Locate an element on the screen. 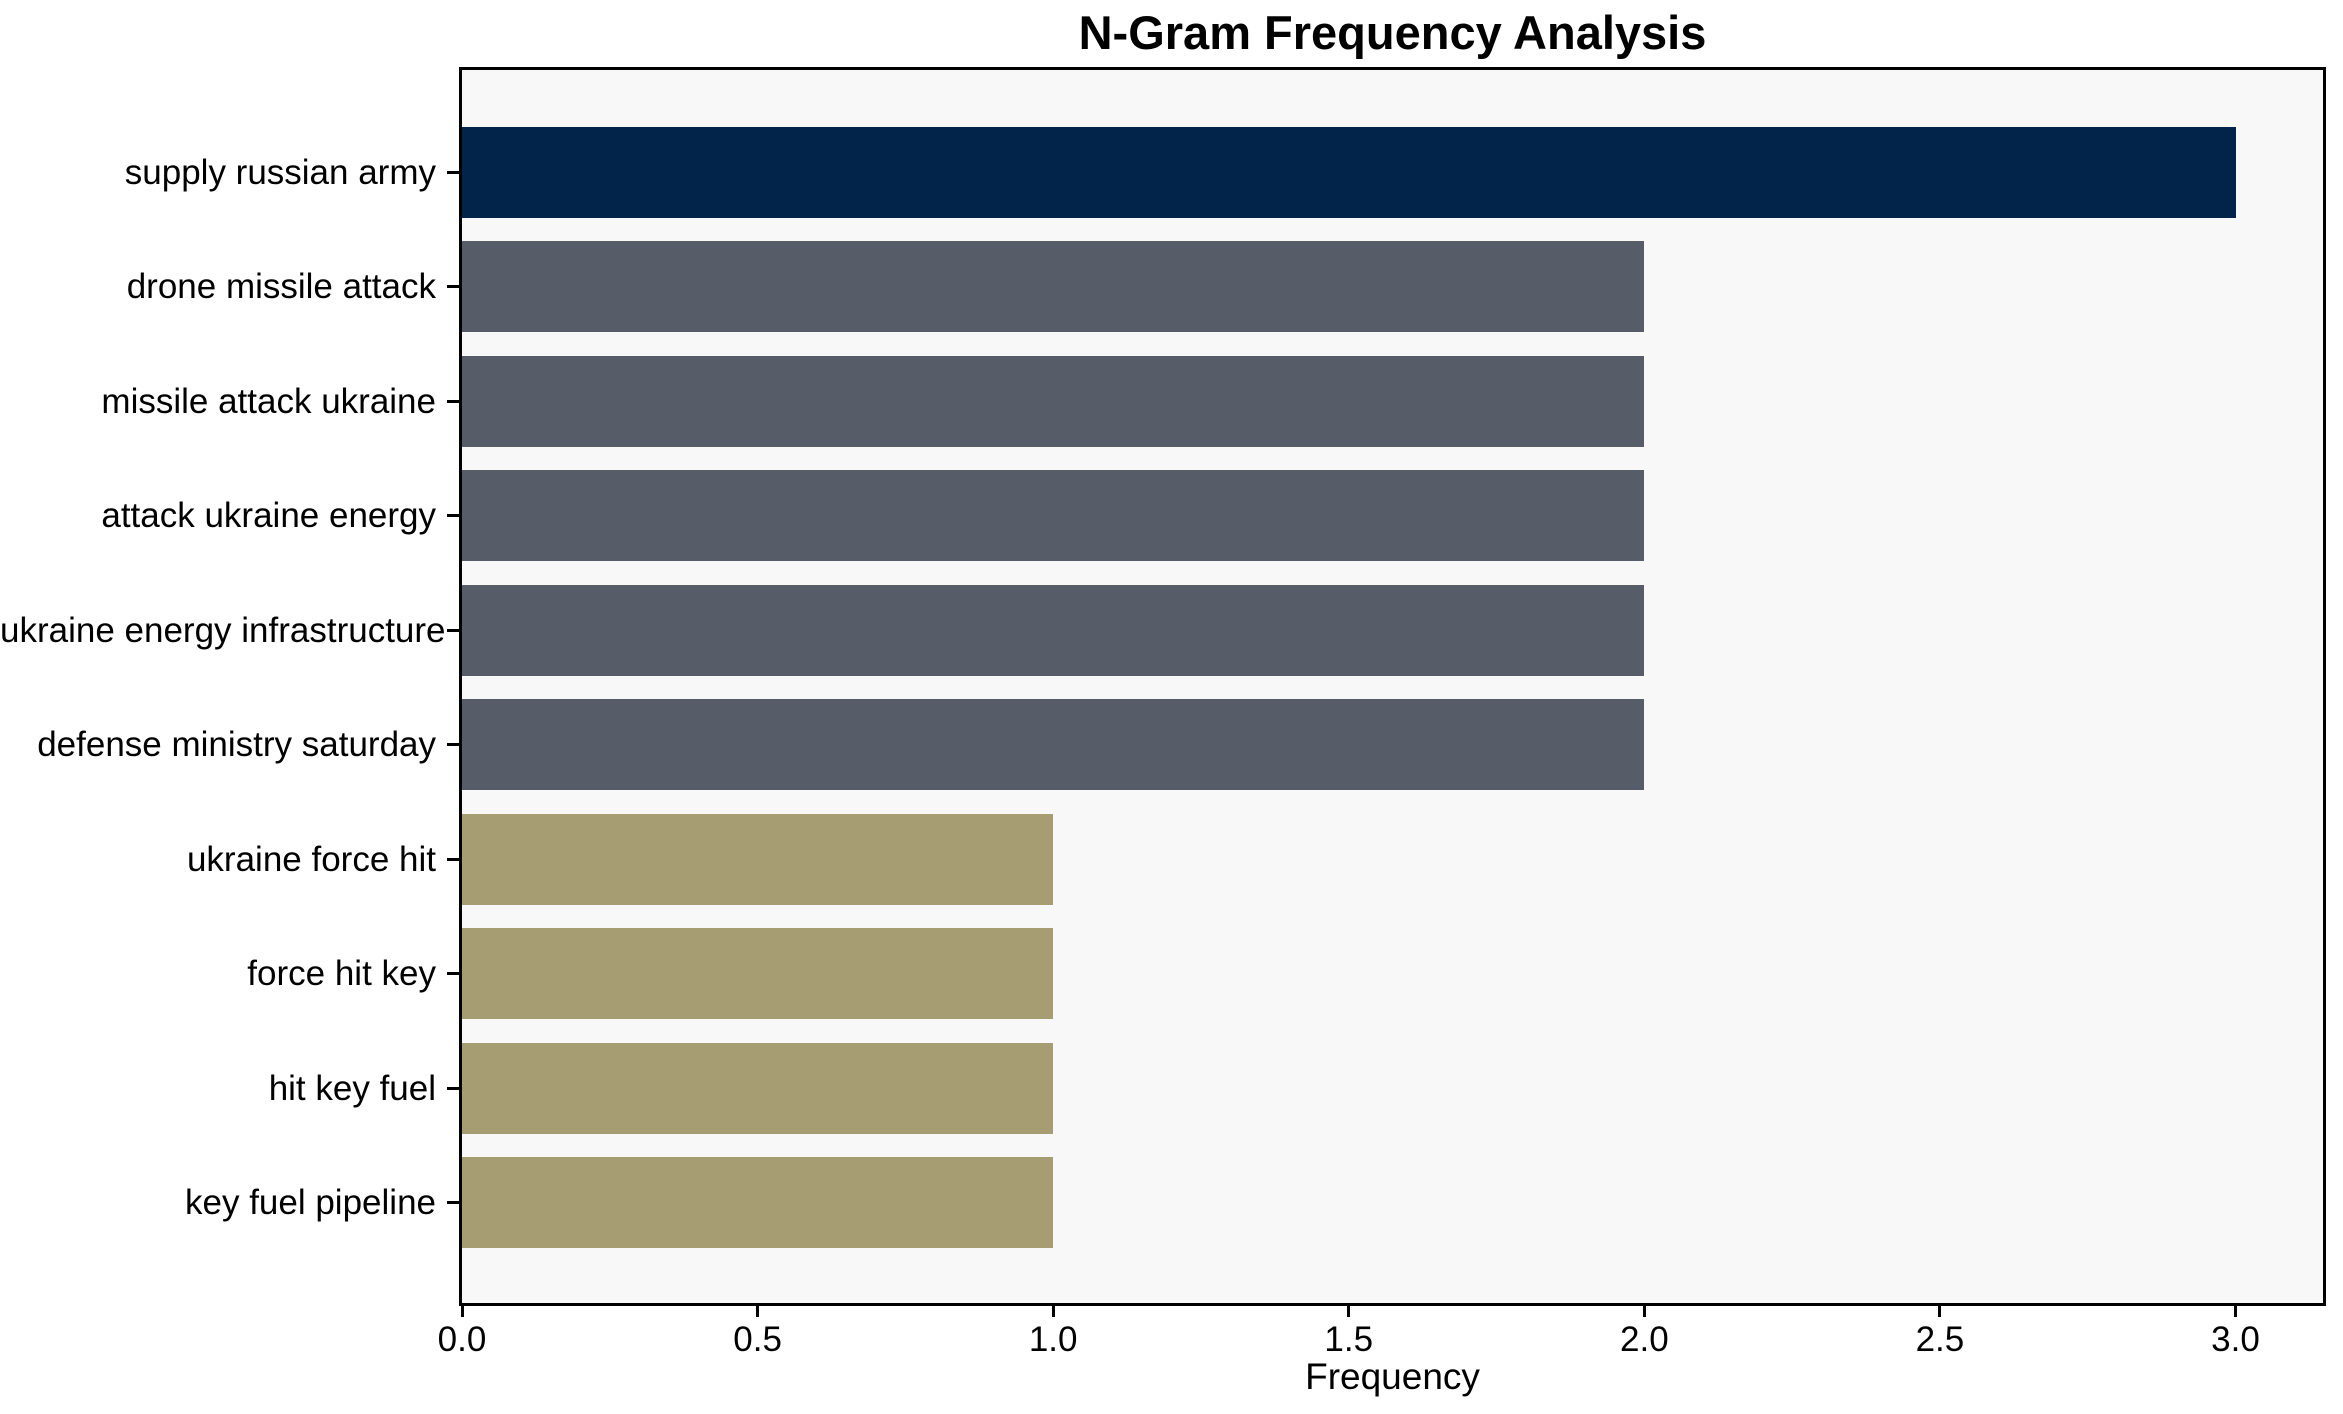 This screenshot has width=2343, height=1414. y-axis-label: attack ukraine energy is located at coordinates (268, 516).